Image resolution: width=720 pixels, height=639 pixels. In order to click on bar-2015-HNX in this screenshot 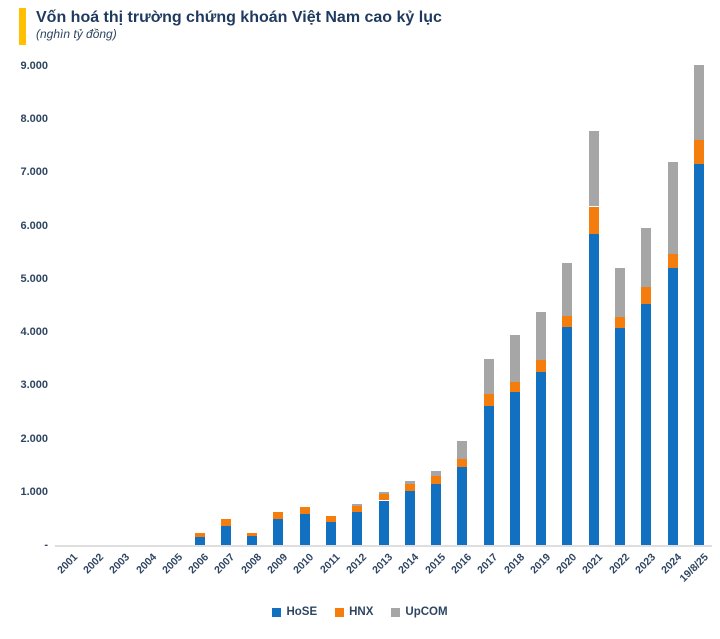, I will do `click(436, 479)`.